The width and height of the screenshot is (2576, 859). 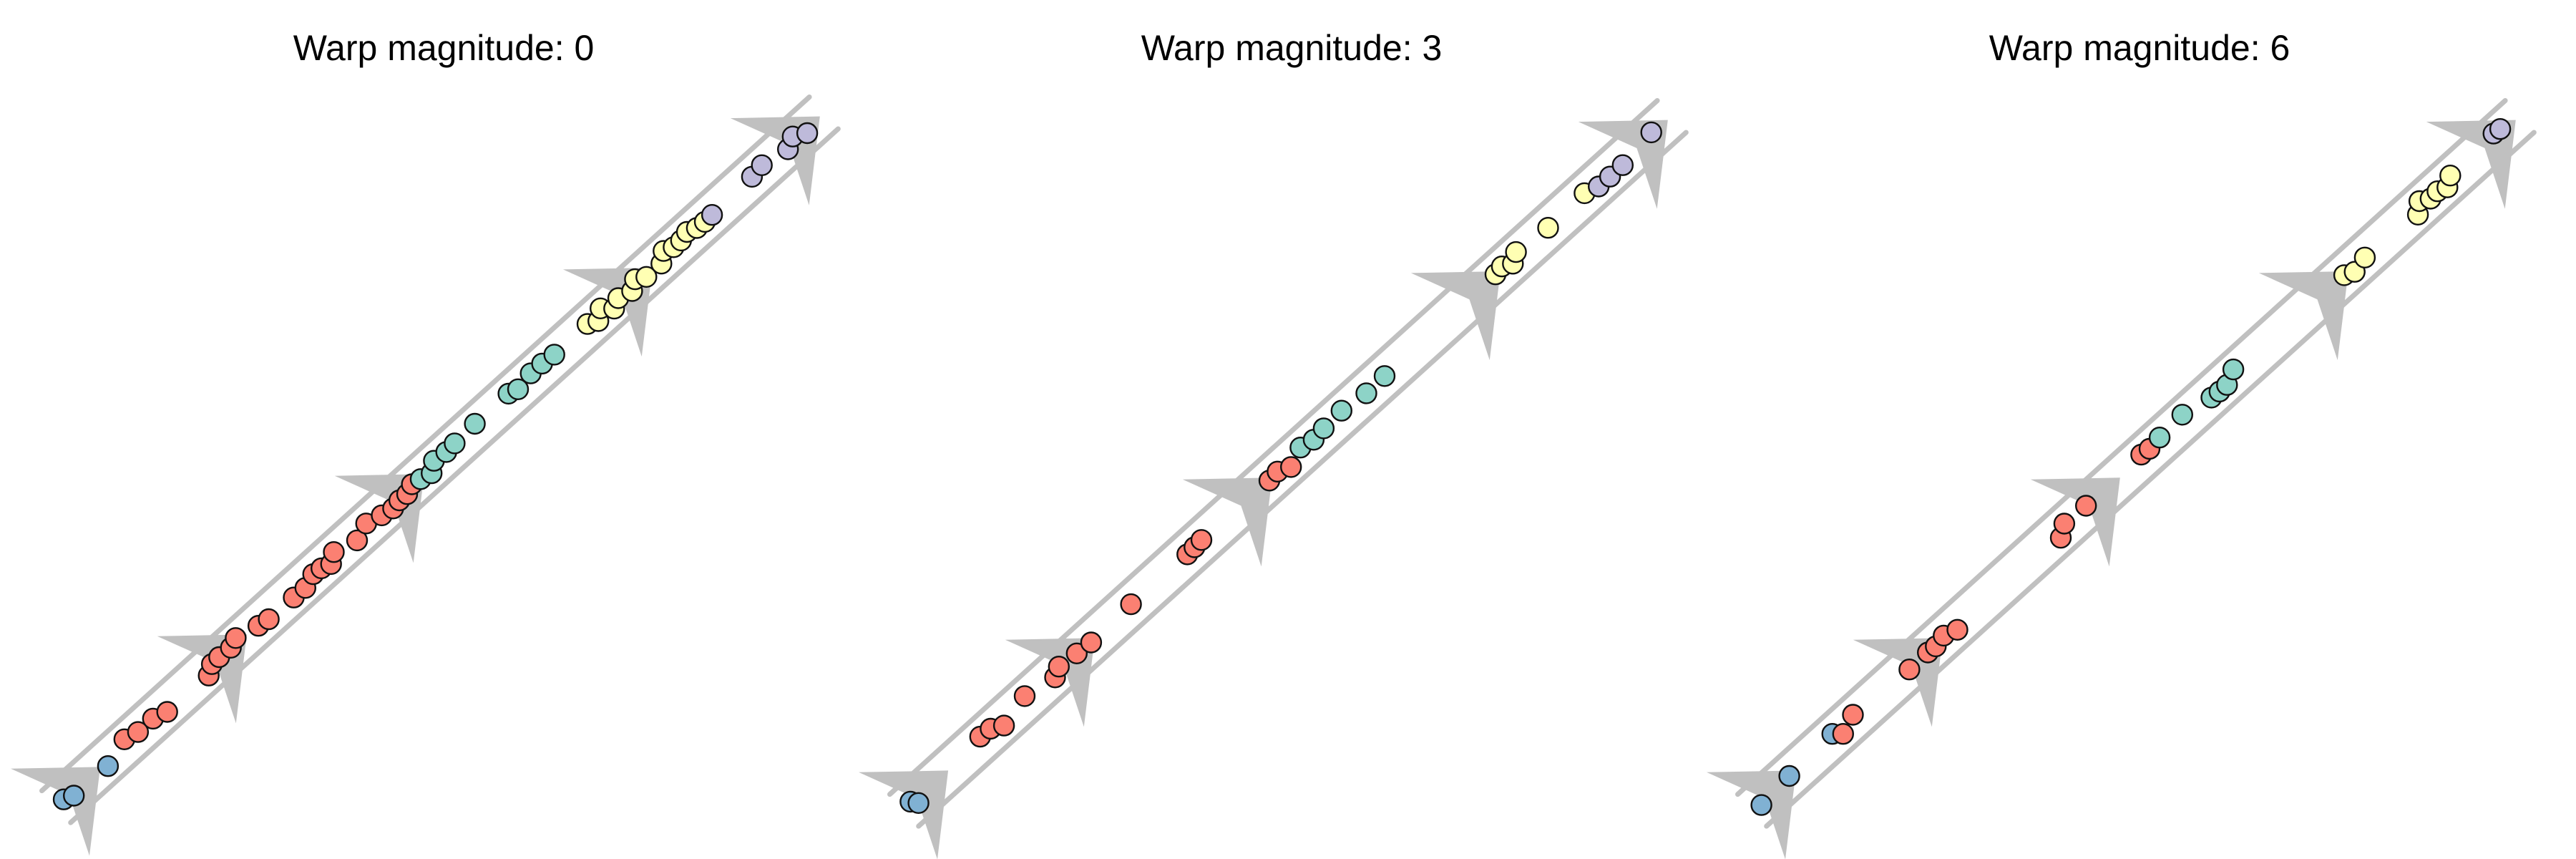 I want to click on panel-title: Warp magnitude: 6, so click(x=2139, y=48).